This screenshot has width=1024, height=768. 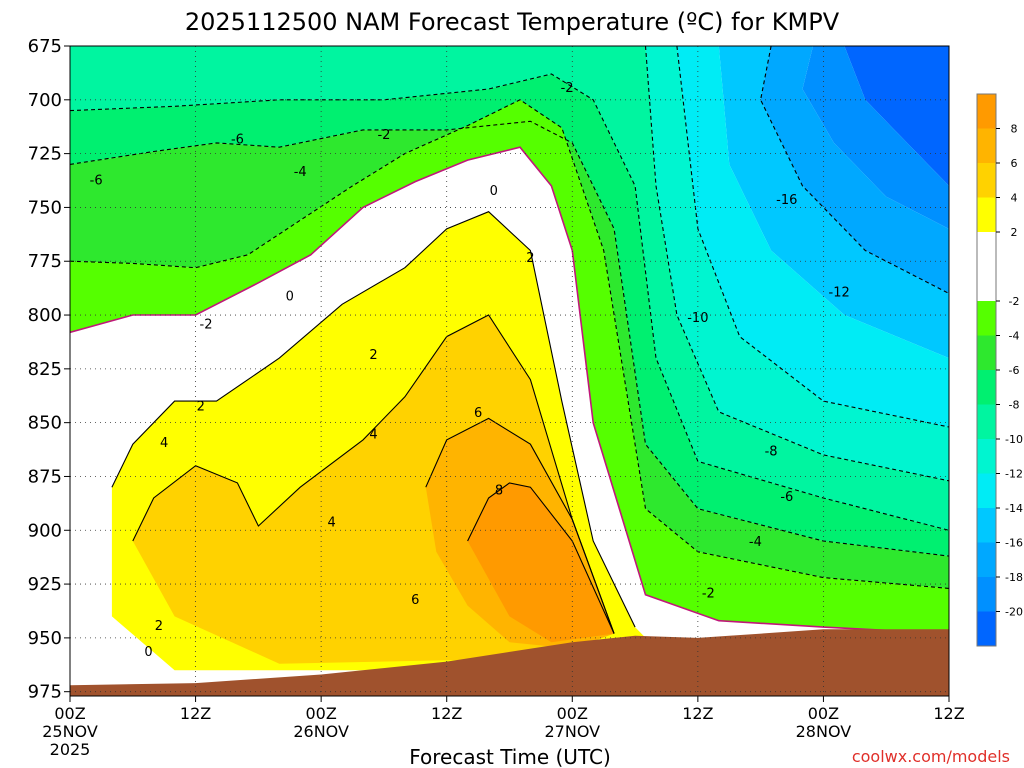 What do you see at coordinates (321, 731) in the screenshot?
I see `x-tick-label: 26NOV` at bounding box center [321, 731].